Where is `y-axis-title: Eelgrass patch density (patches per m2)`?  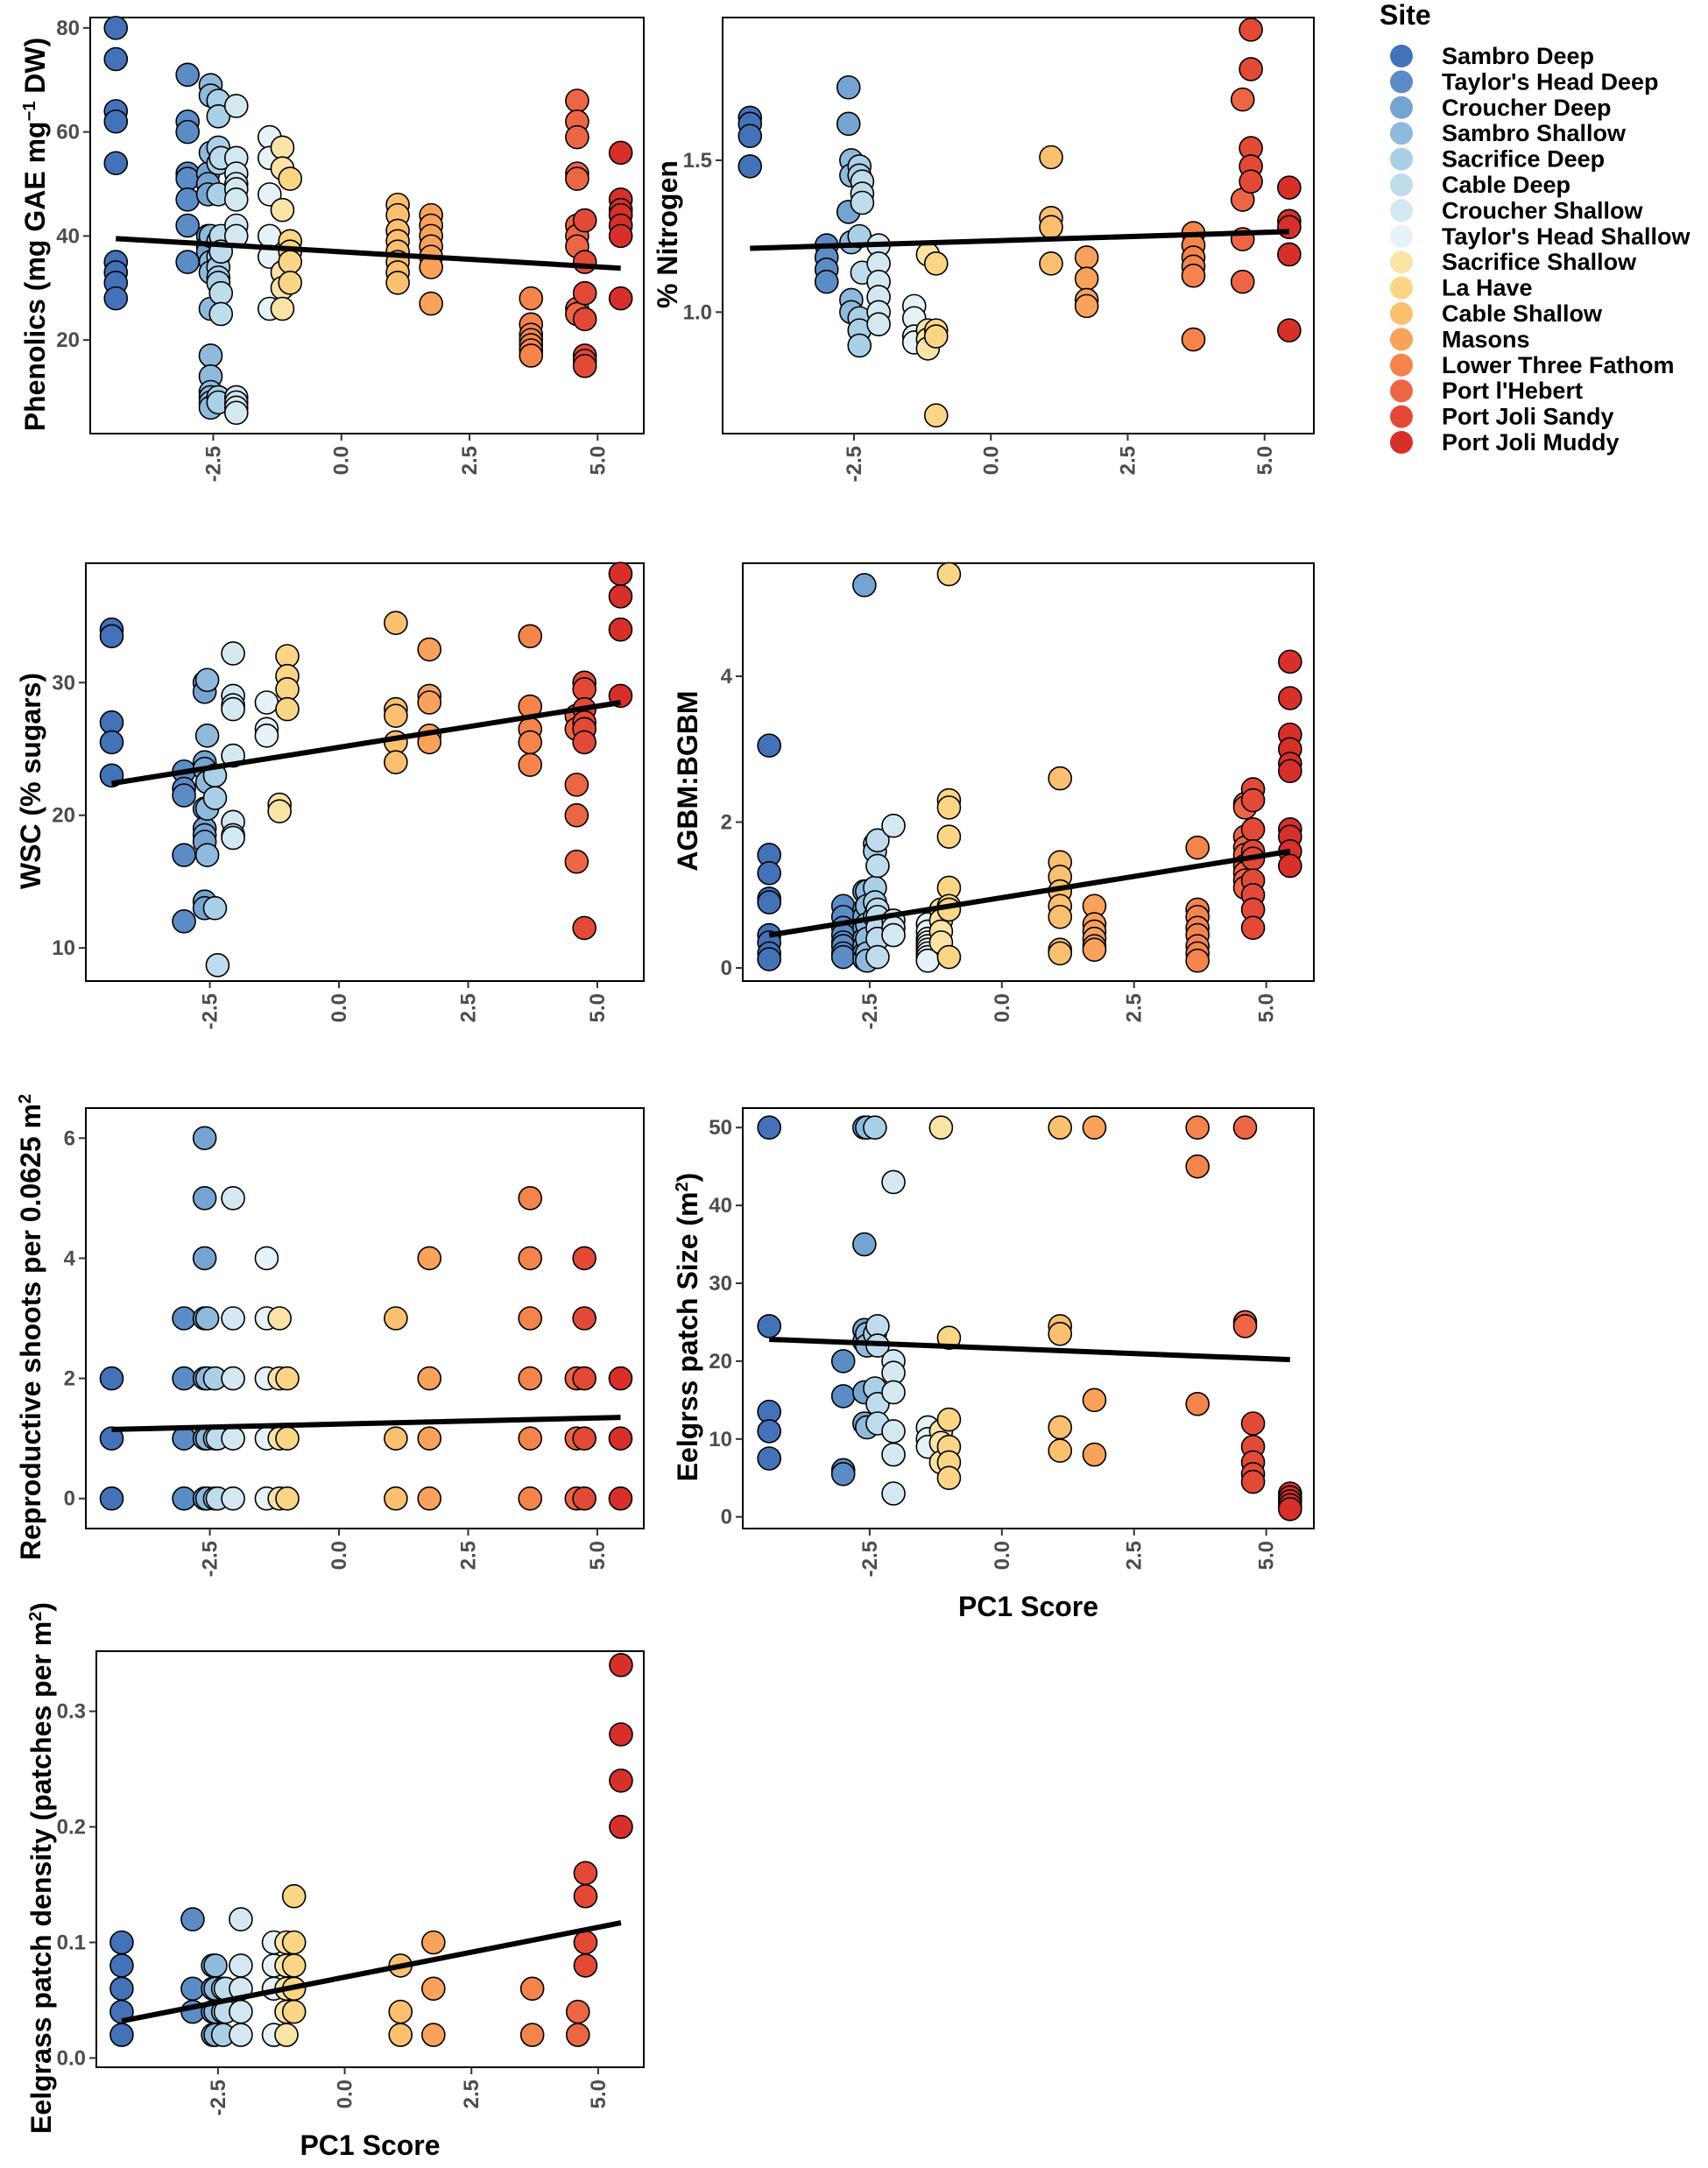 y-axis-title: Eelgrass patch density (patches per m2) is located at coordinates (41, 1868).